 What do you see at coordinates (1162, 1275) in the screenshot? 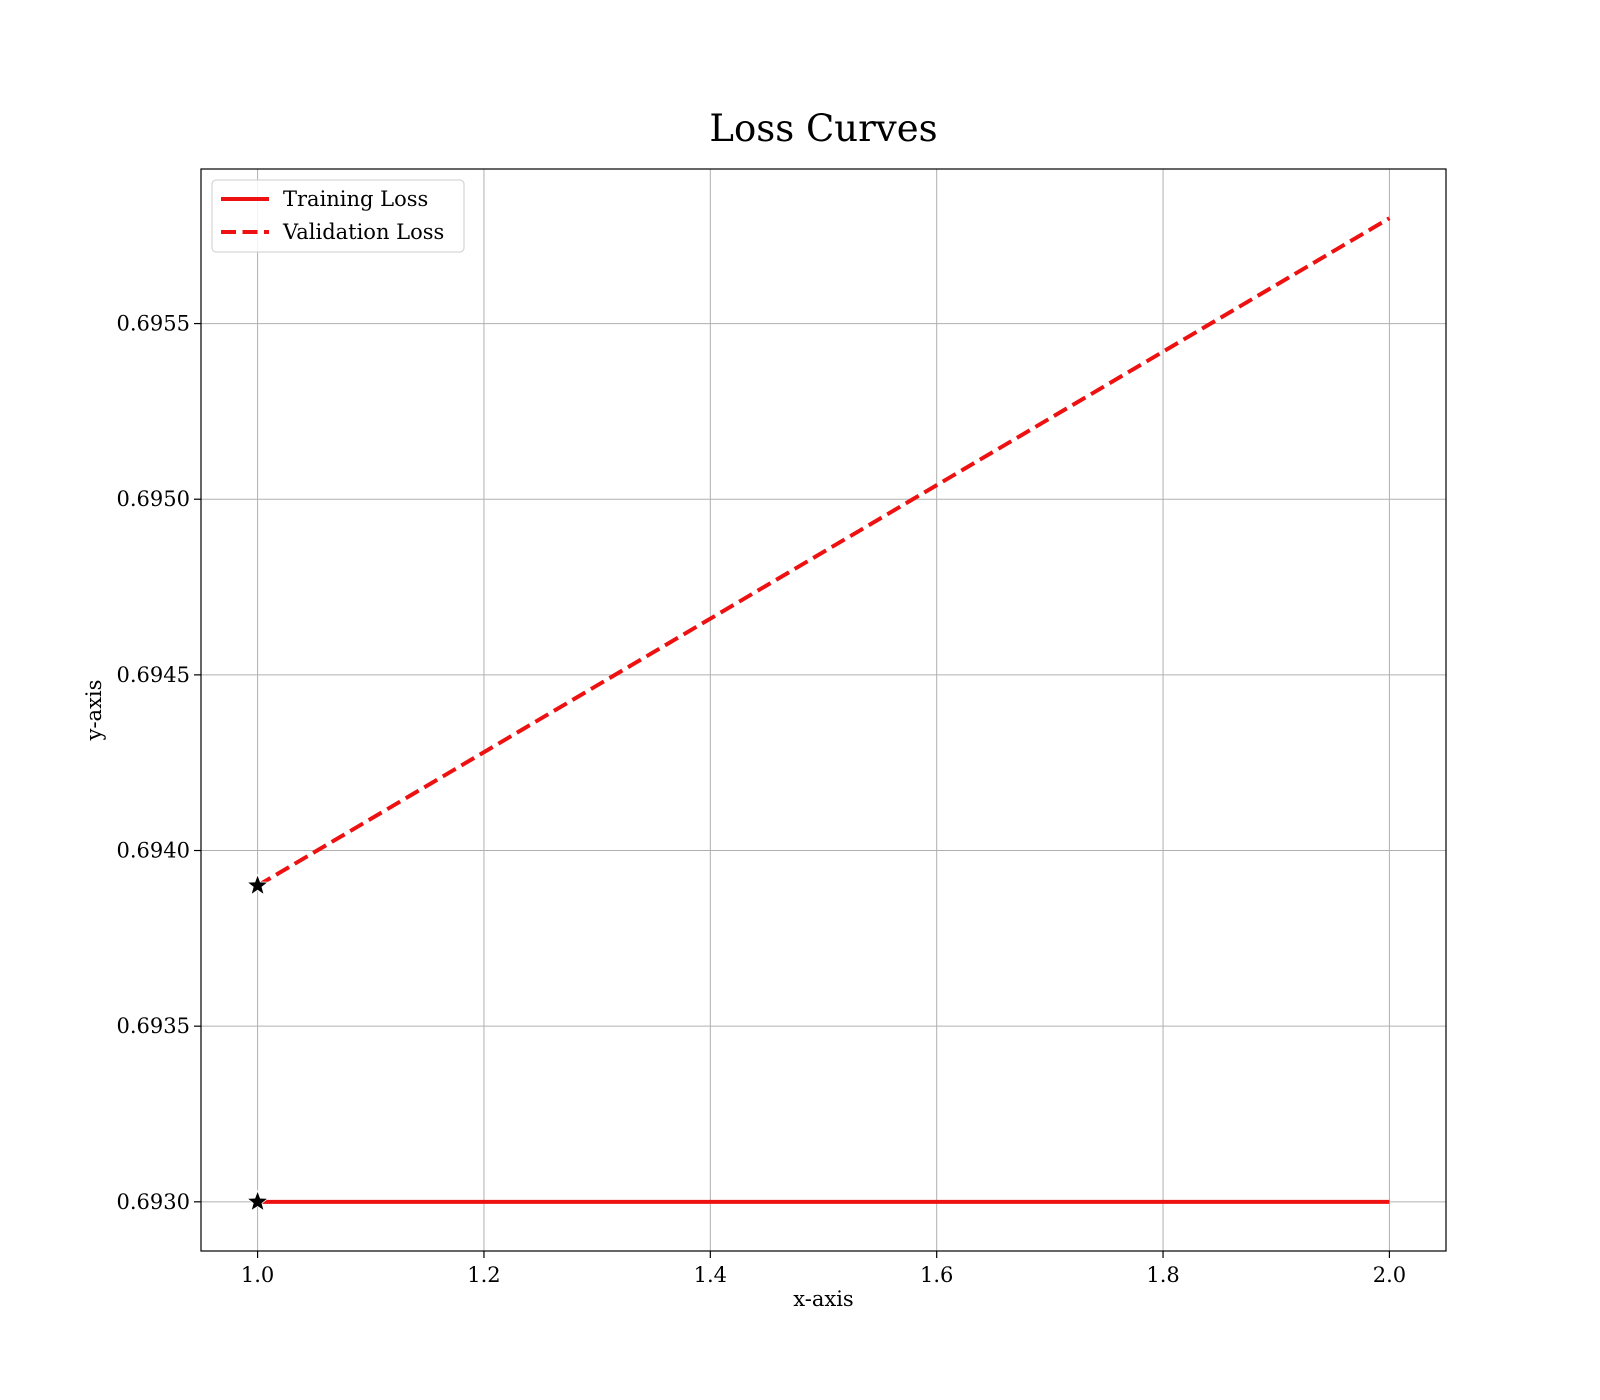
I see `x-tick-label: 1.8` at bounding box center [1162, 1275].